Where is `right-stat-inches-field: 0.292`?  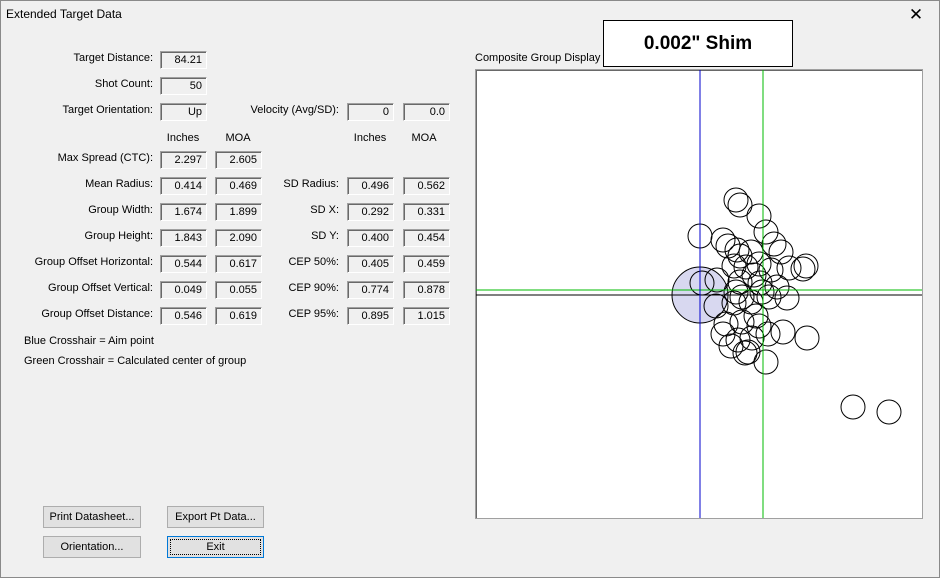 right-stat-inches-field: 0.292 is located at coordinates (370, 212).